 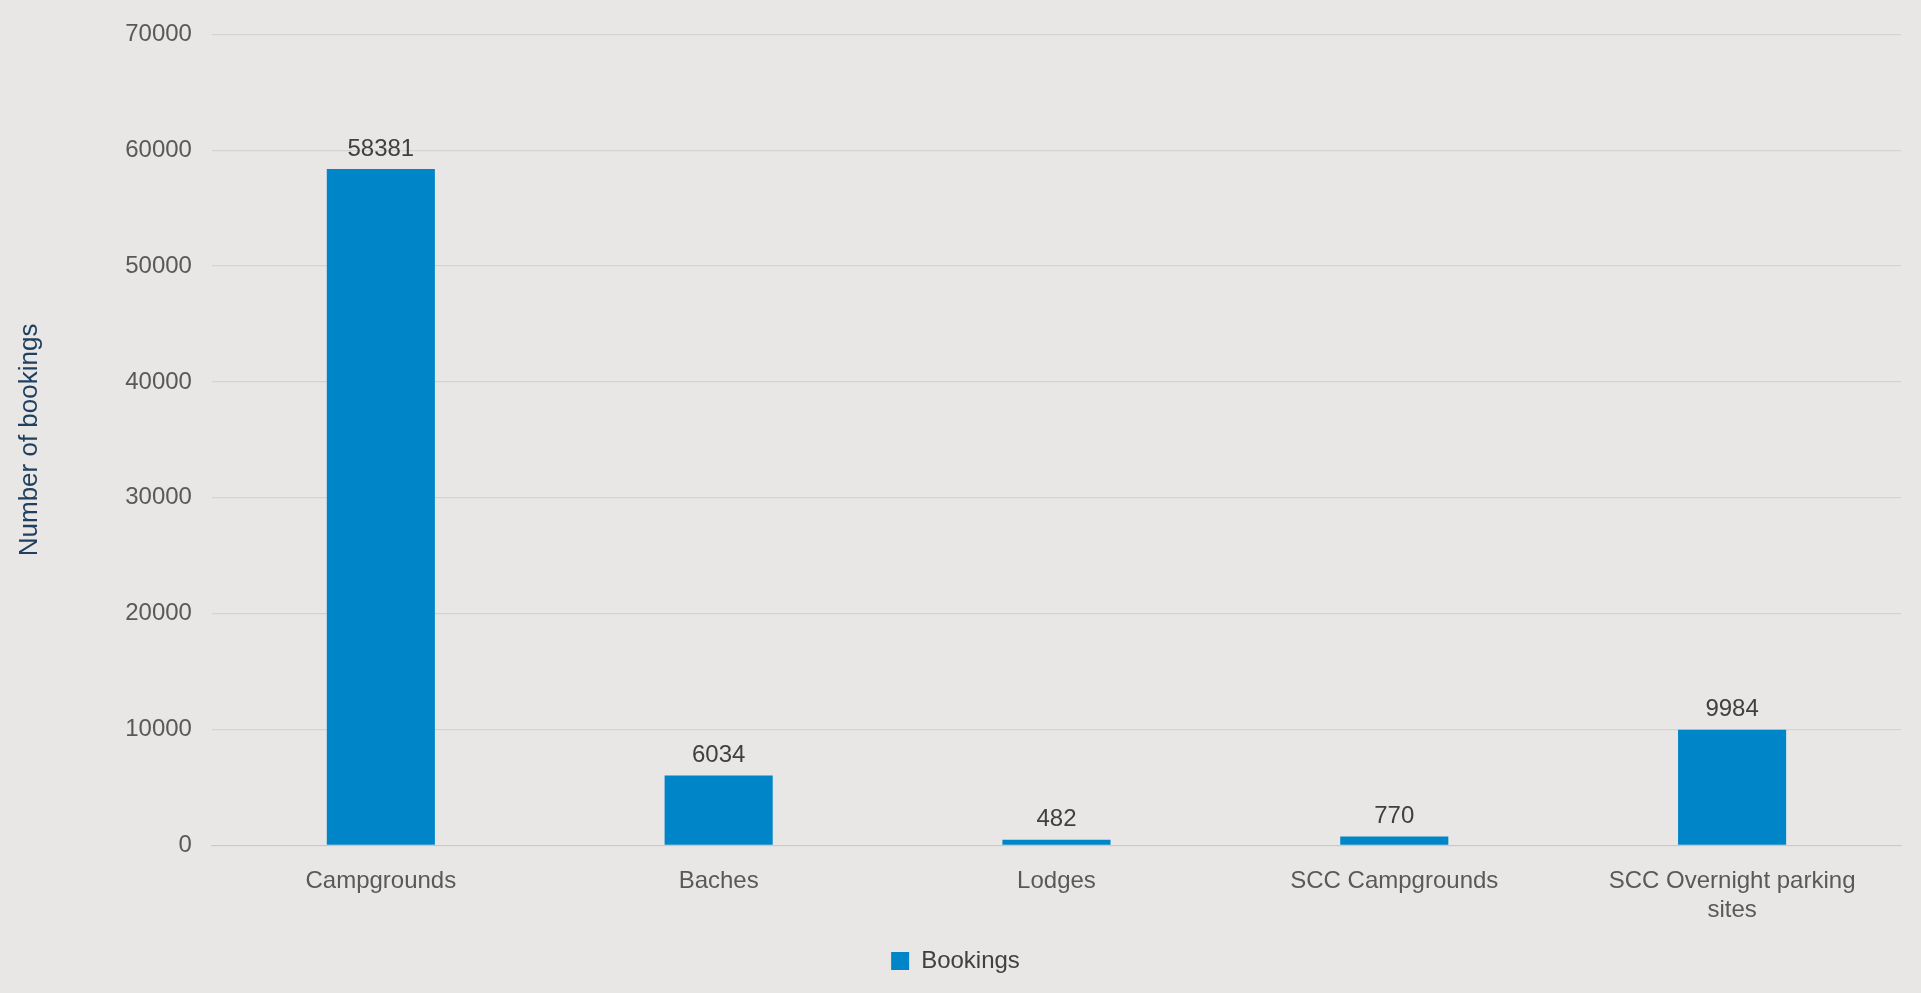 What do you see at coordinates (1732, 708) in the screenshot?
I see `data-label: 9984` at bounding box center [1732, 708].